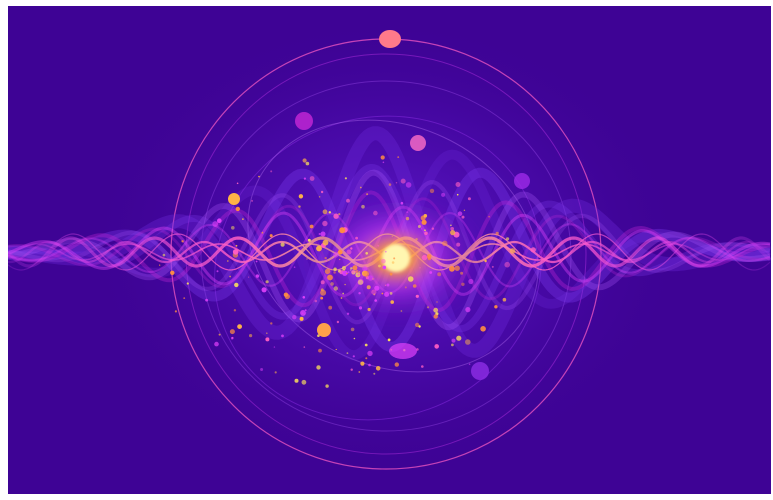  I want to click on top-orb, so click(390, 39).